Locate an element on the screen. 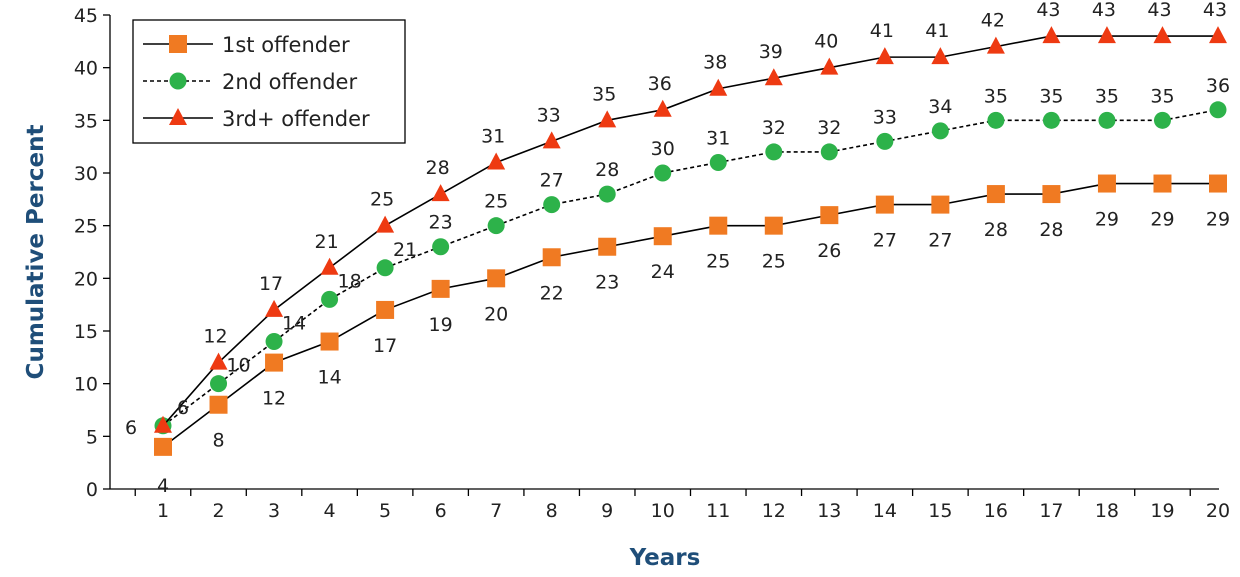 The height and width of the screenshot is (577, 1240). legend-marker is located at coordinates (178, 81).